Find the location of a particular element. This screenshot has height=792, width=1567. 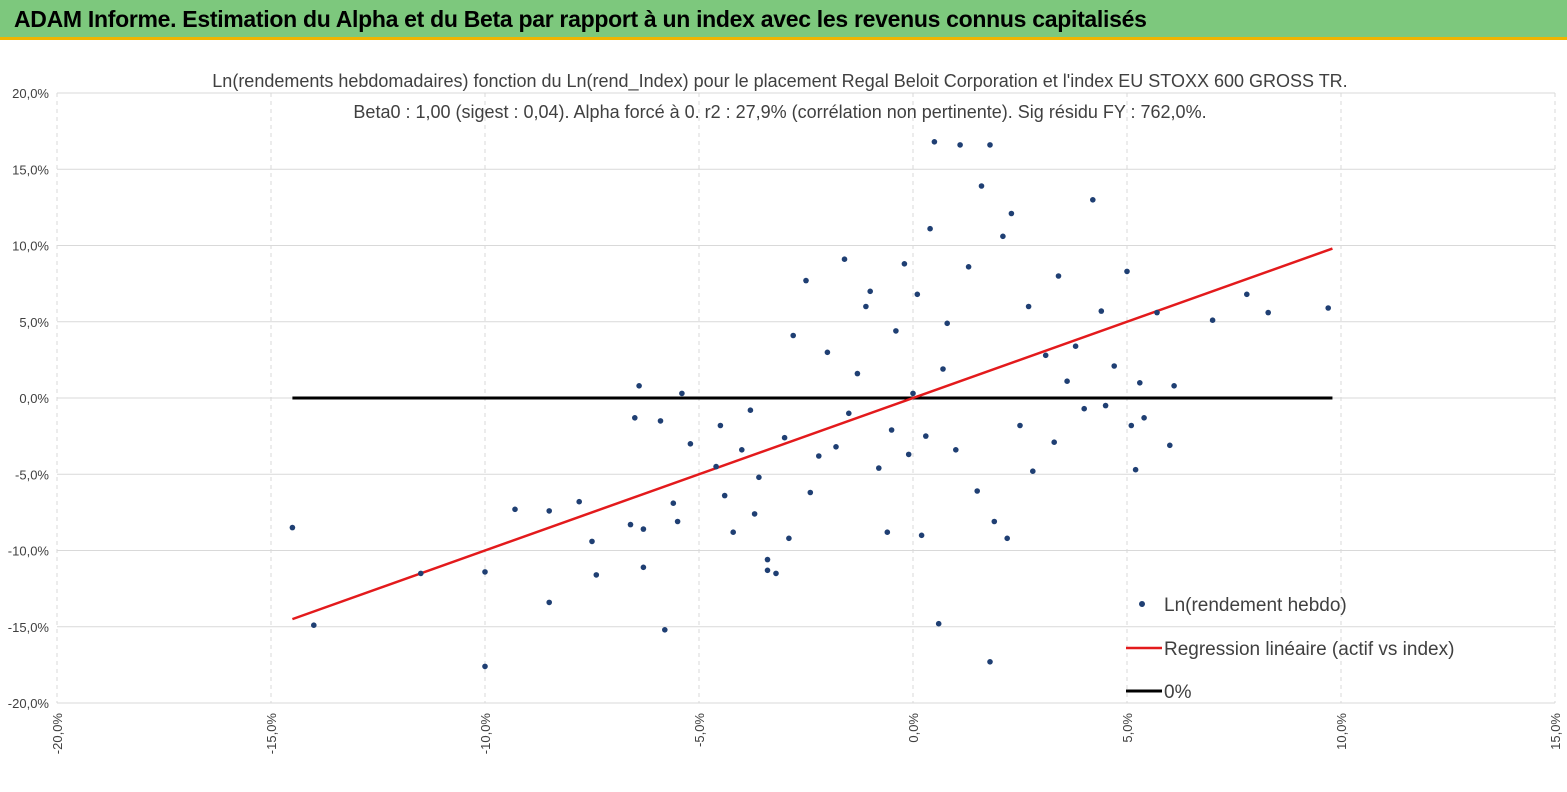

y-tick-label: 15,0% is located at coordinates (30, 169).